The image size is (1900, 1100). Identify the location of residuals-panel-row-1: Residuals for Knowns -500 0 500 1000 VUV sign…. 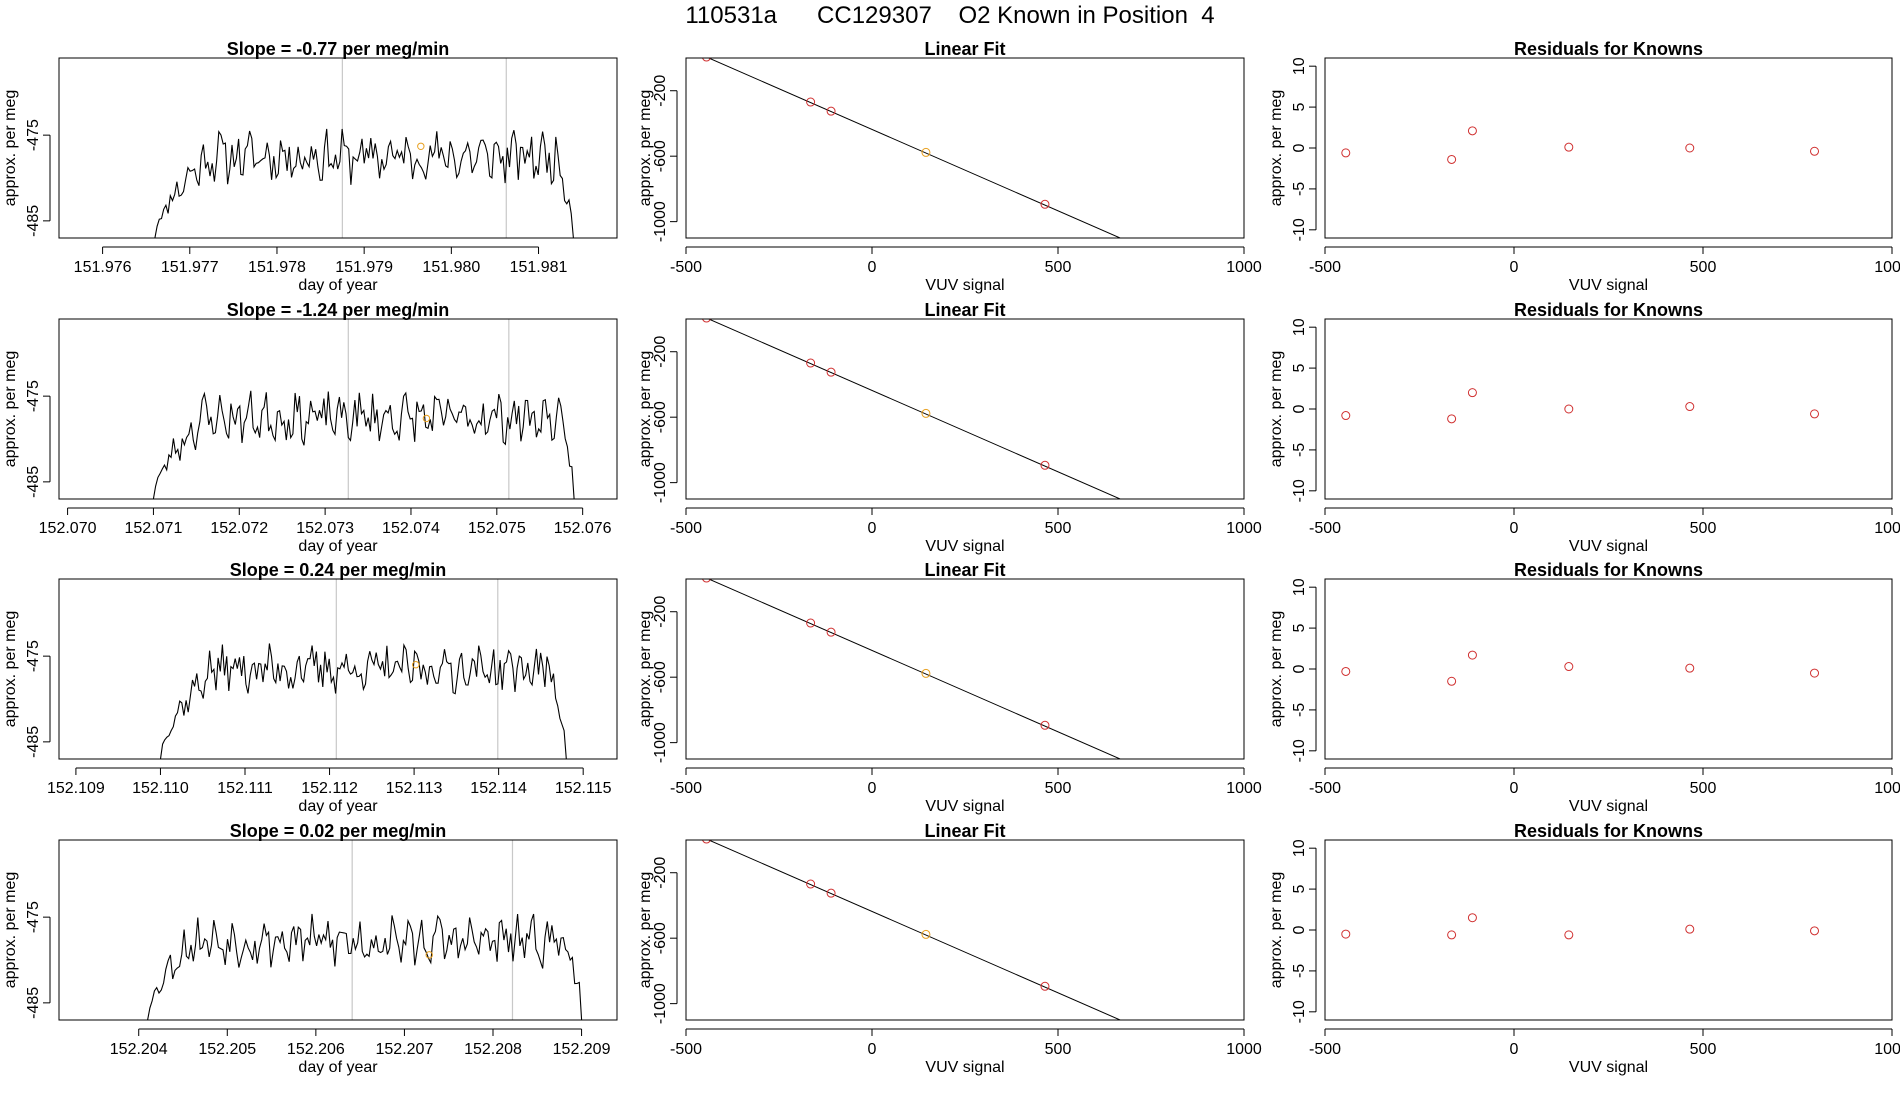
(1584, 166).